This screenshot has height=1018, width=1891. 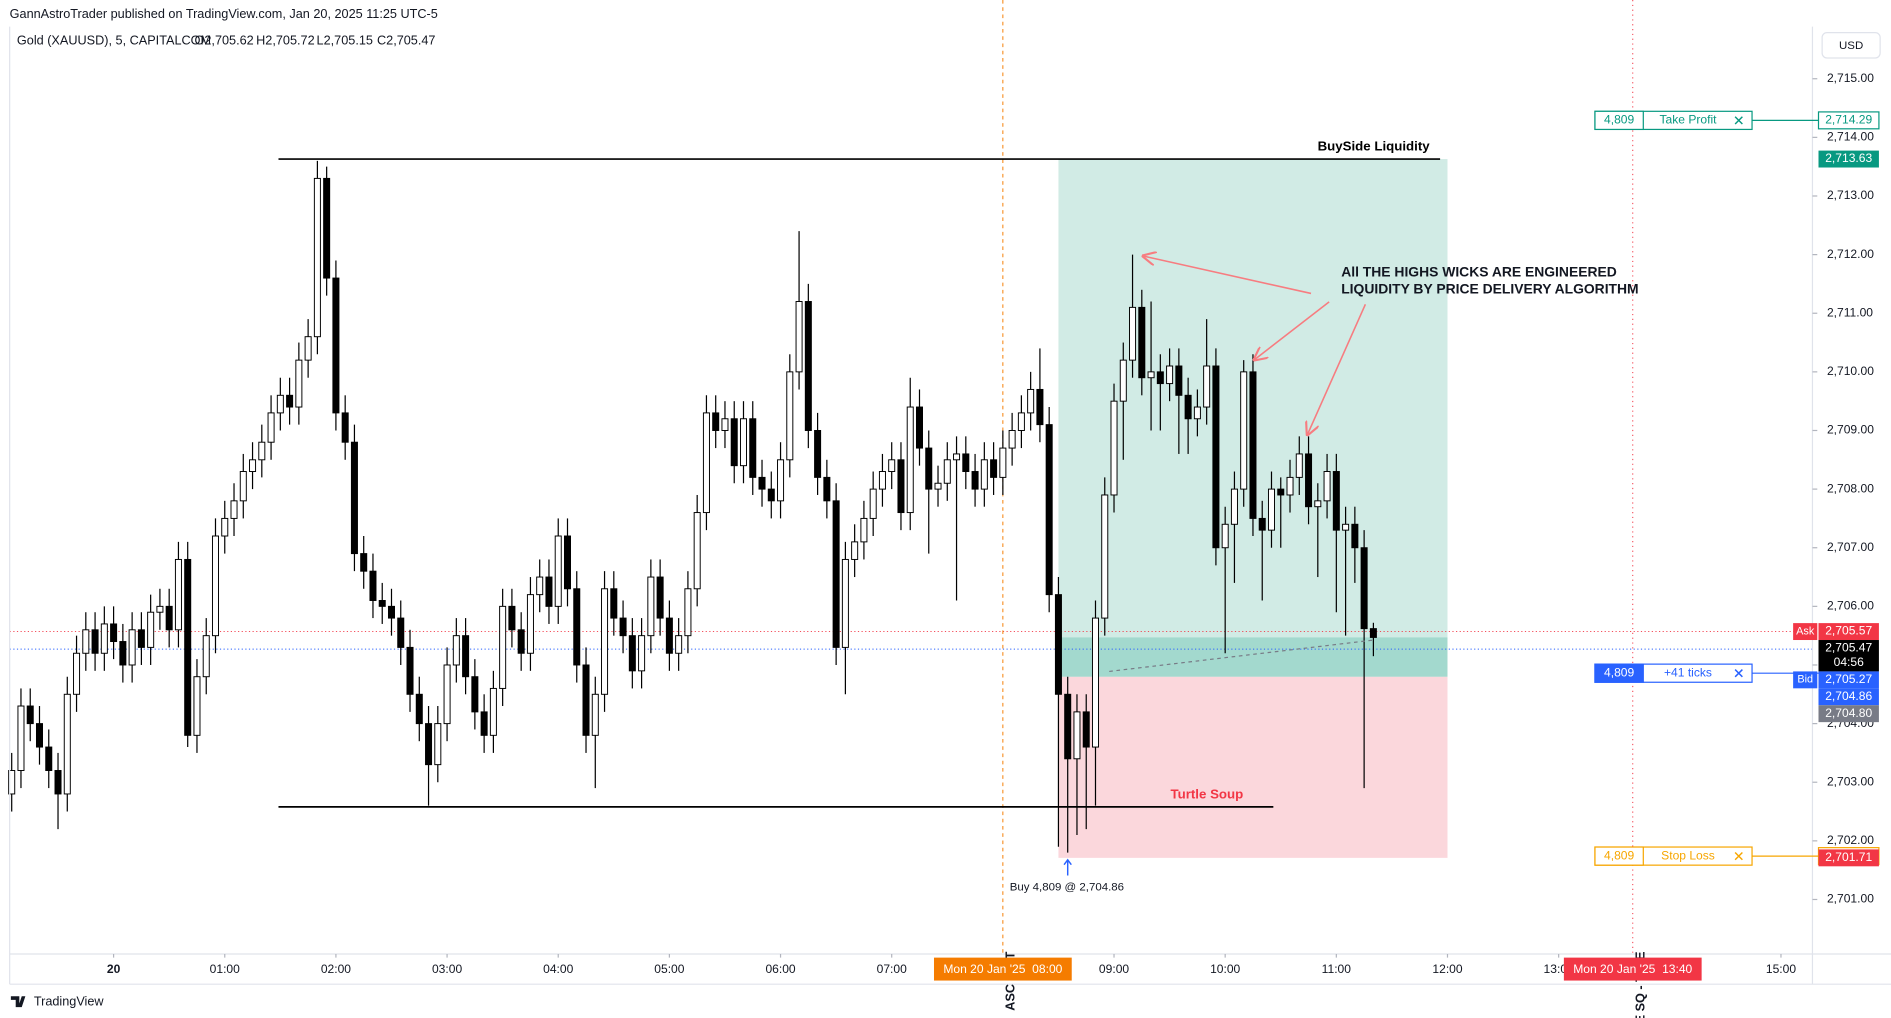 I want to click on order-label: Stop Loss, so click(x=1688, y=855).